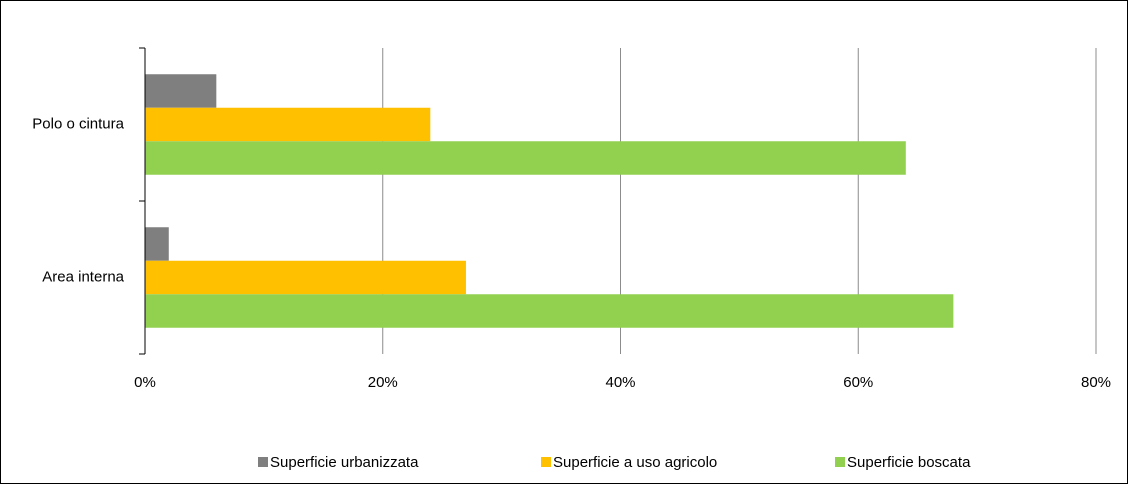  Describe the element at coordinates (1096, 382) in the screenshot. I see `x-tick-label: 80%` at that location.